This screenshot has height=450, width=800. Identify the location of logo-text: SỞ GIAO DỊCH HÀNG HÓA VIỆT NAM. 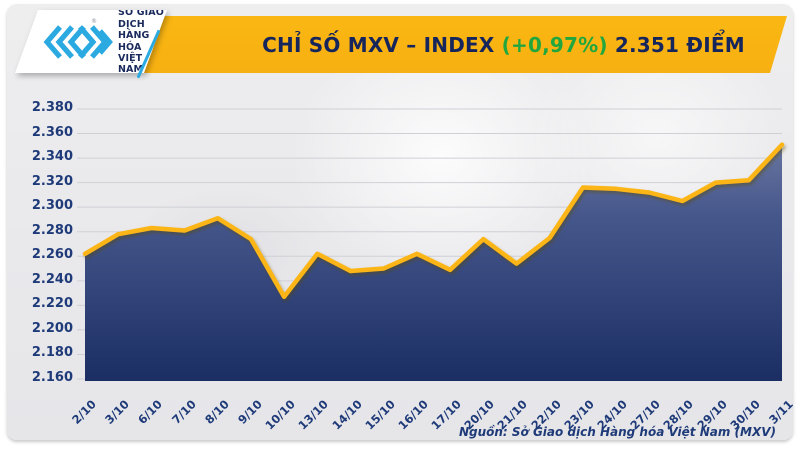
(142, 41).